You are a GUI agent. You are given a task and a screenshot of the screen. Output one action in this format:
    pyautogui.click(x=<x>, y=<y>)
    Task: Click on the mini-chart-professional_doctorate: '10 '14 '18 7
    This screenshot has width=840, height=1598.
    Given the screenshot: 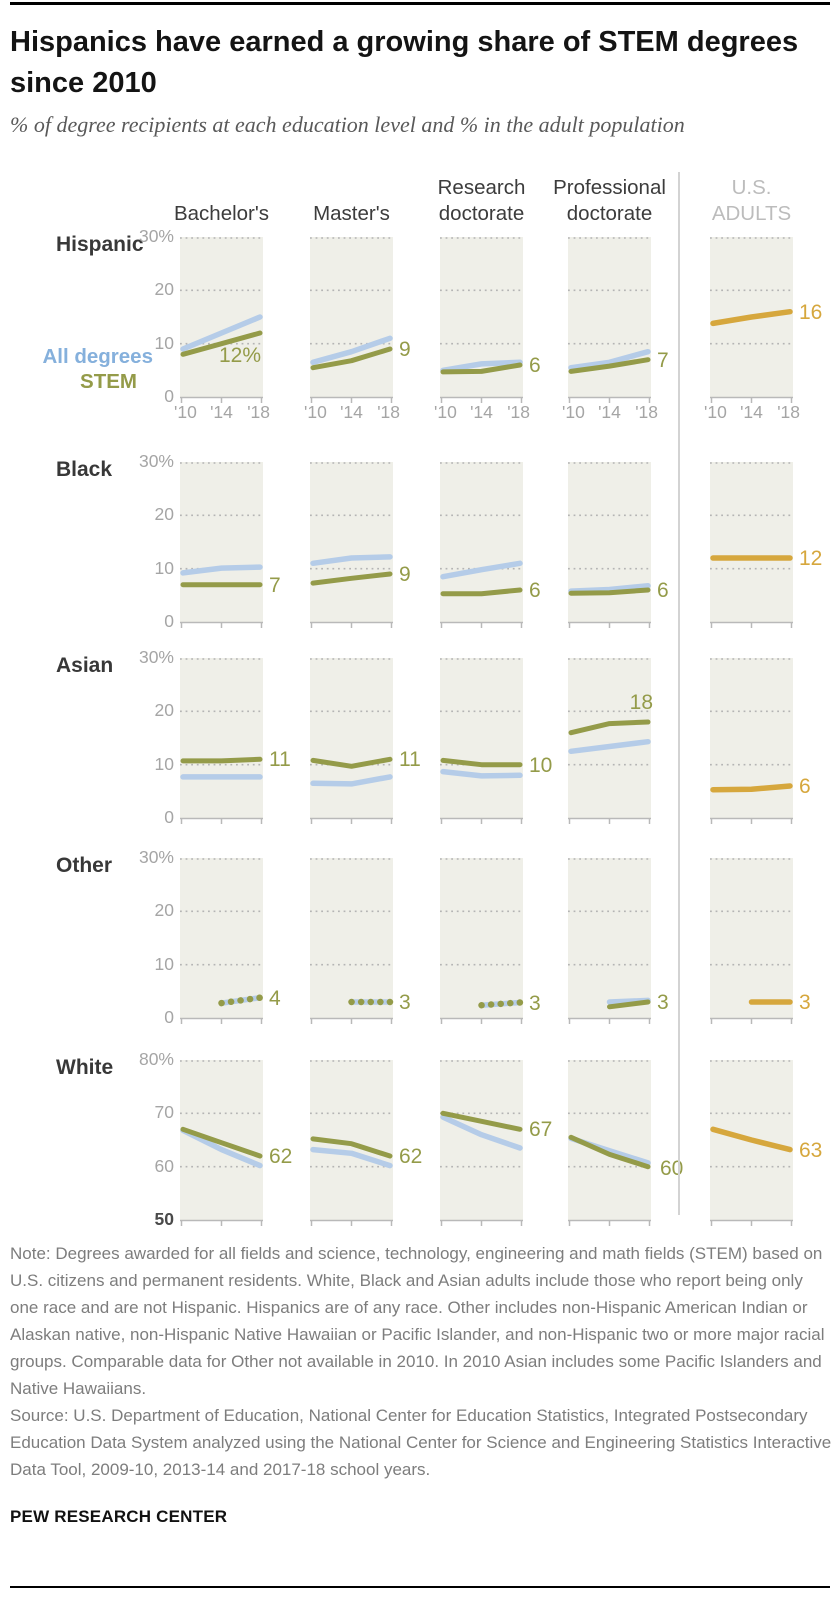 What is the action you would take?
    pyautogui.click(x=615, y=329)
    